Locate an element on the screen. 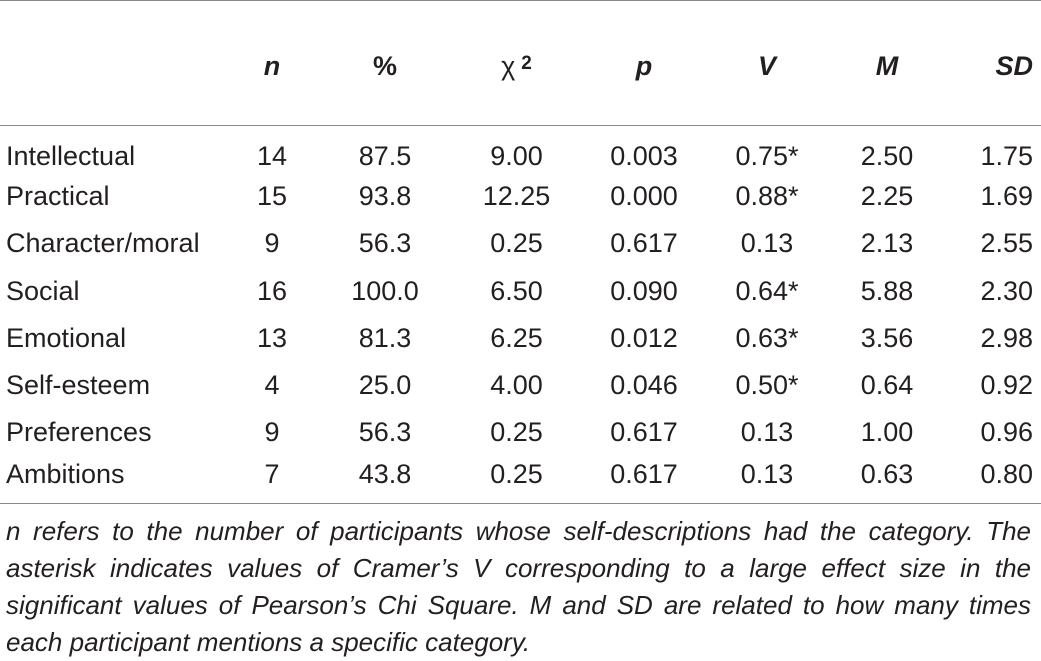 This screenshot has width=1041, height=661. table-row: Emotional 13 81.3 6.25 0.012 0.63* 3.56 2.98 is located at coordinates (520, 338).